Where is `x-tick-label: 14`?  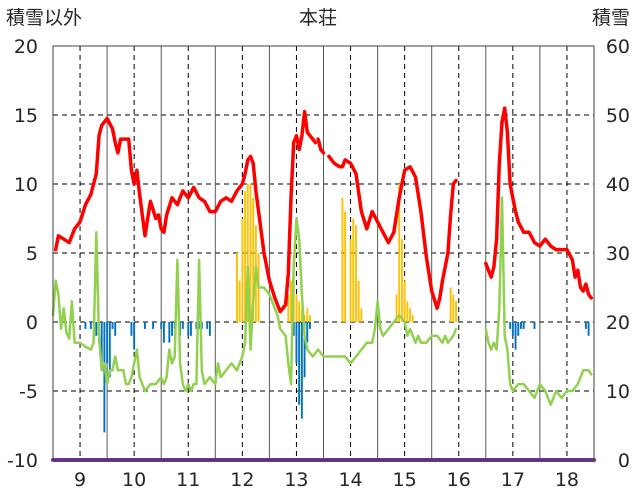 x-tick-label: 14 is located at coordinates (350, 480).